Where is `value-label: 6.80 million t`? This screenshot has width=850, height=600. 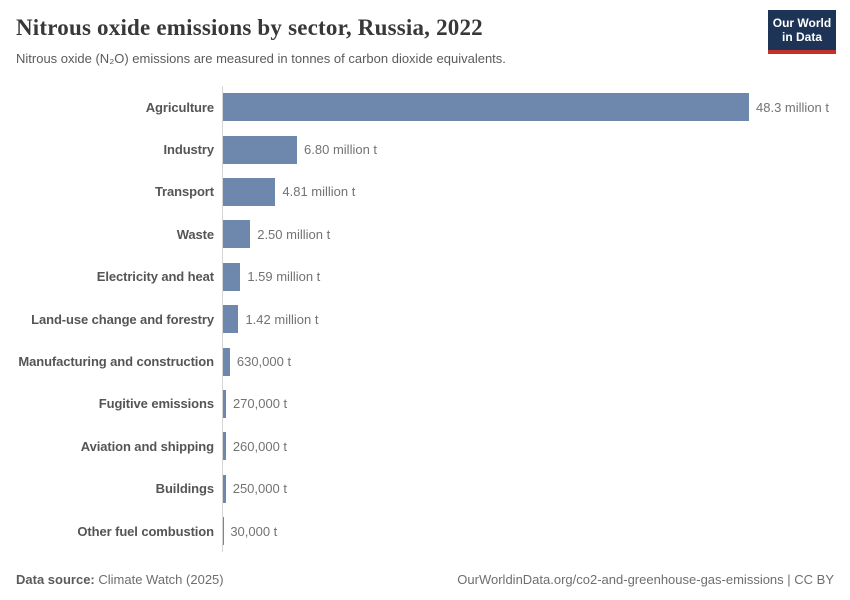
value-label: 6.80 million t is located at coordinates (341, 150).